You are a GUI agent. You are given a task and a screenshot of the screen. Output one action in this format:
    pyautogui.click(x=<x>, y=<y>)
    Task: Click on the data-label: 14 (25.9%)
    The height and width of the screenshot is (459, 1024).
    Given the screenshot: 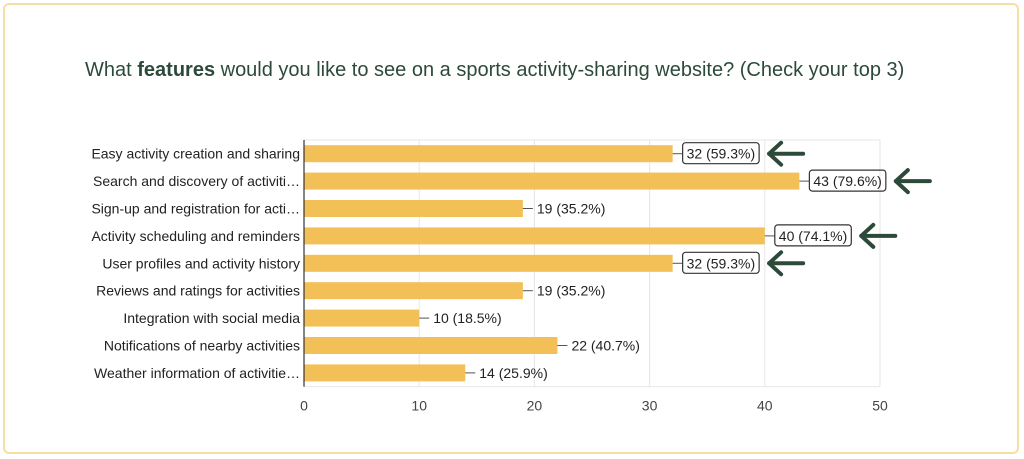 What is the action you would take?
    pyautogui.click(x=513, y=373)
    